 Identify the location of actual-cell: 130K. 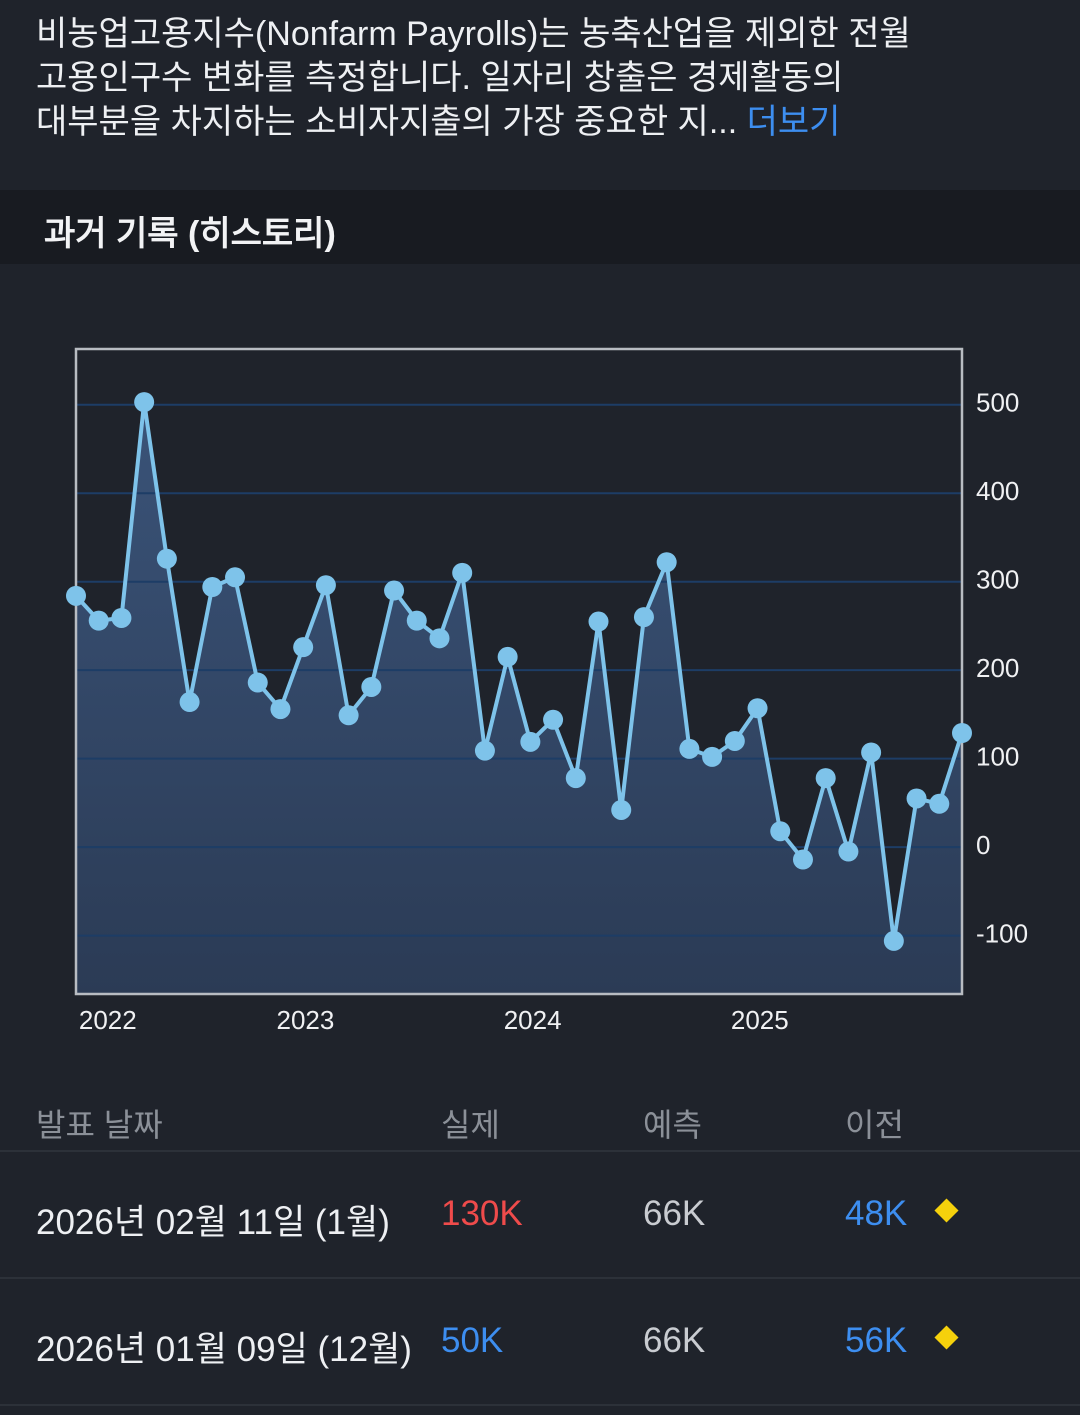
(482, 1213).